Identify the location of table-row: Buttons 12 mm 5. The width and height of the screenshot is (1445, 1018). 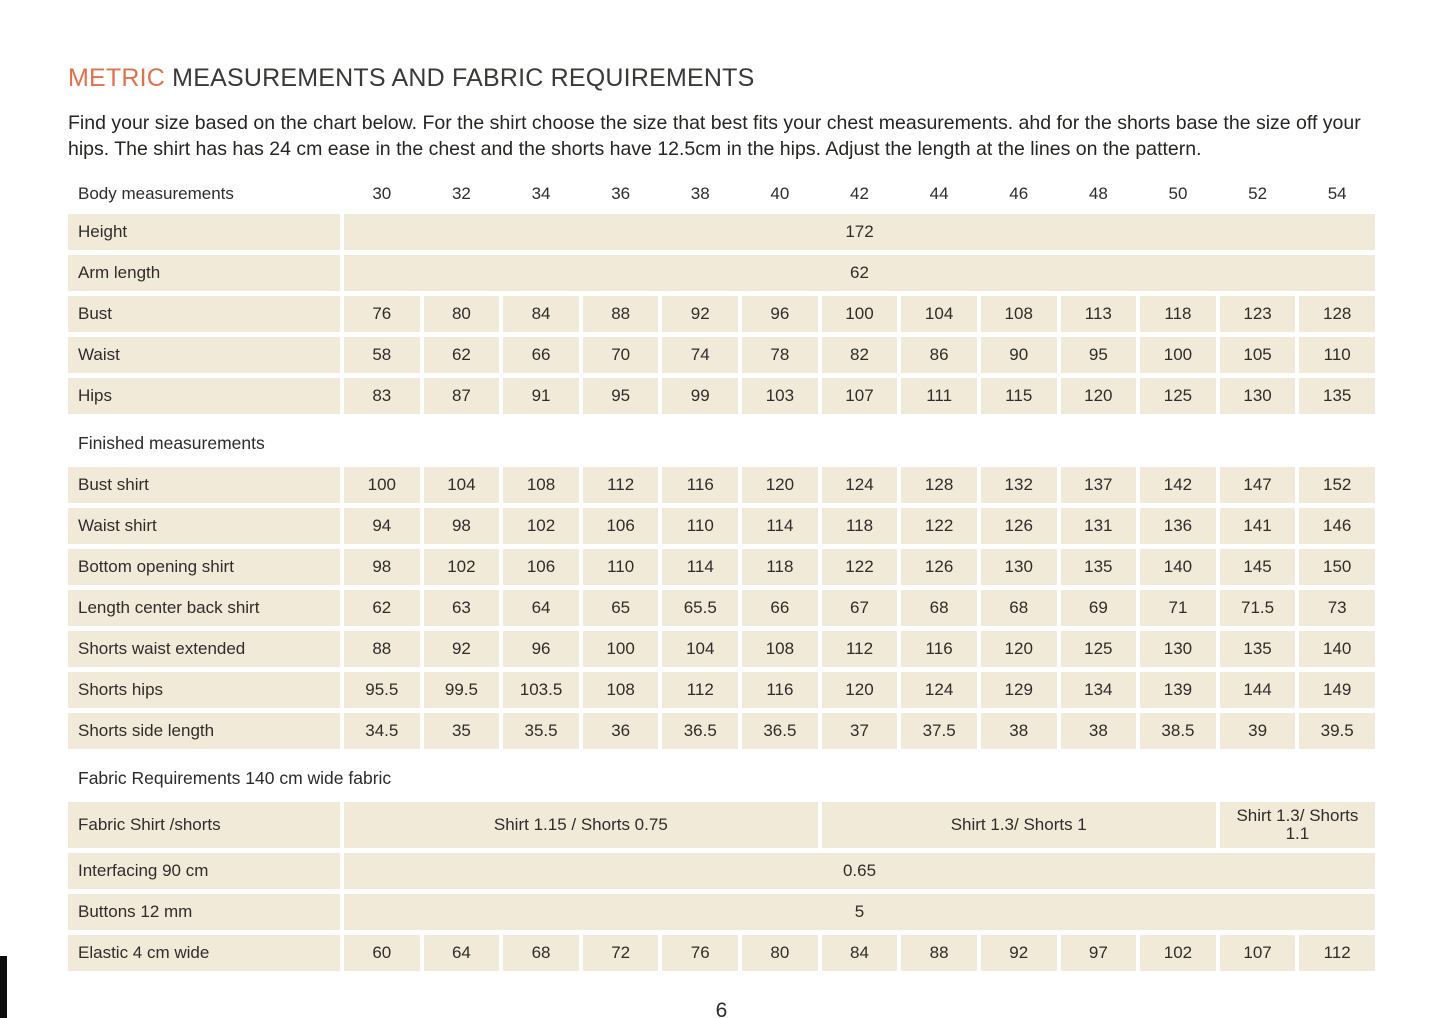
(721, 912).